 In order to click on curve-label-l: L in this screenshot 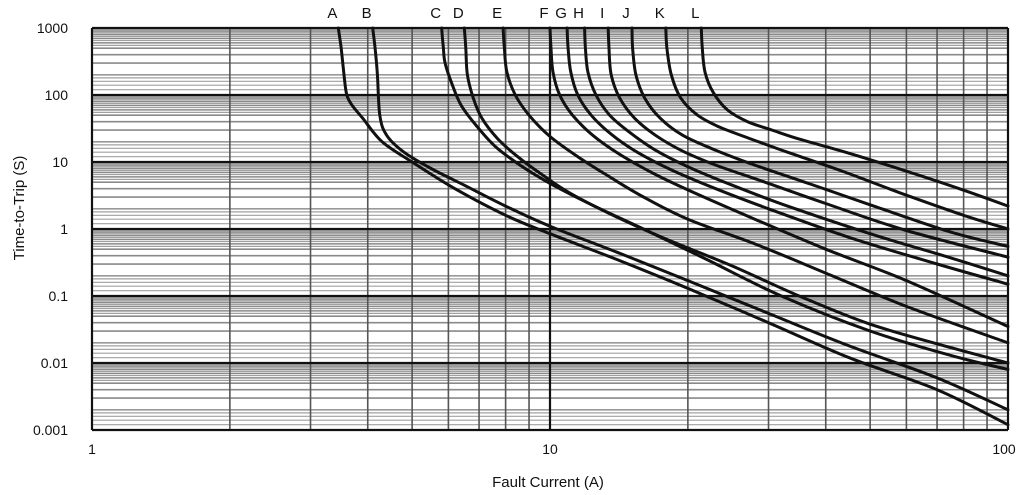, I will do `click(695, 13)`.